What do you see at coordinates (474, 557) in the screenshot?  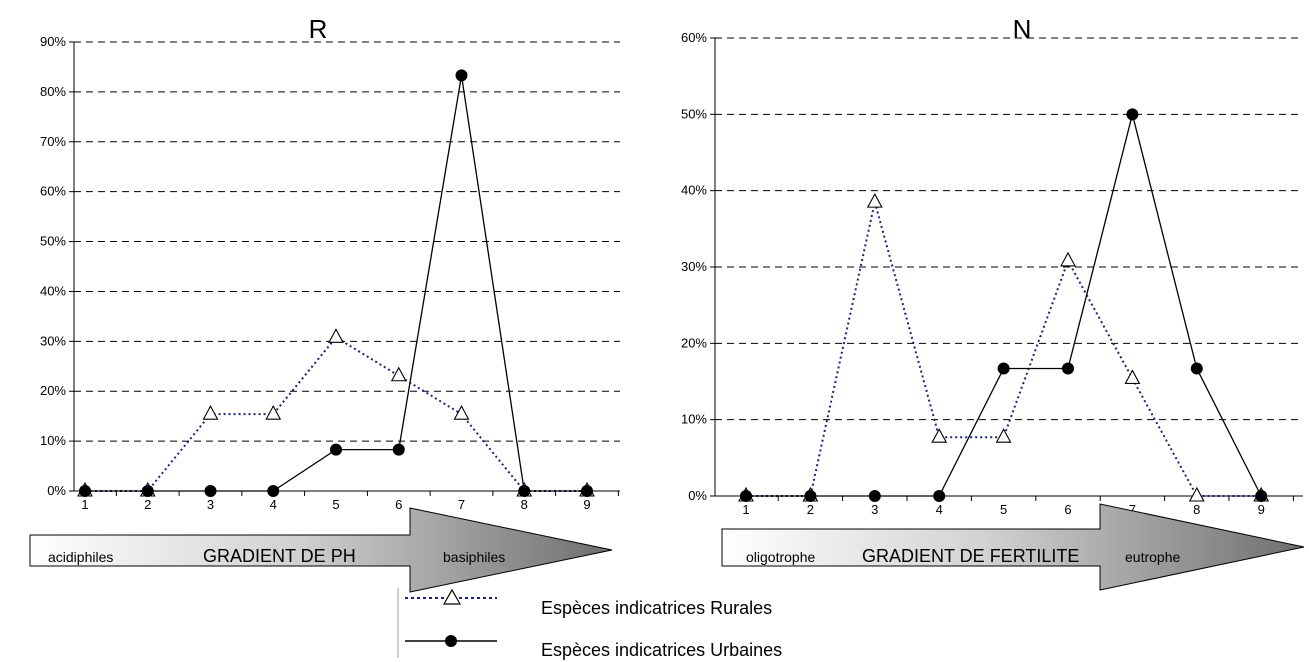 I see `gradient-right-label: basiphiles` at bounding box center [474, 557].